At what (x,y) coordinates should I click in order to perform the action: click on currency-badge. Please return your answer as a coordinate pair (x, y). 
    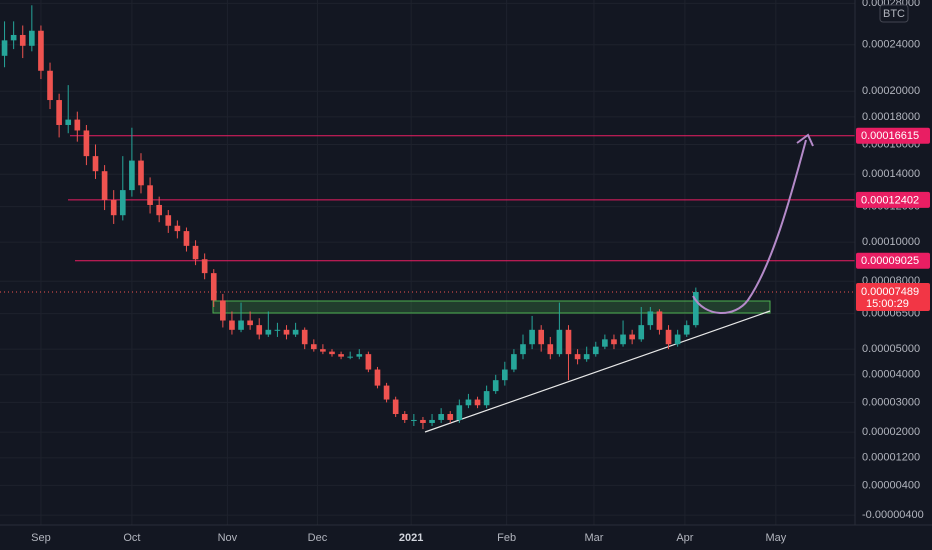
    Looking at the image, I should click on (894, 13).